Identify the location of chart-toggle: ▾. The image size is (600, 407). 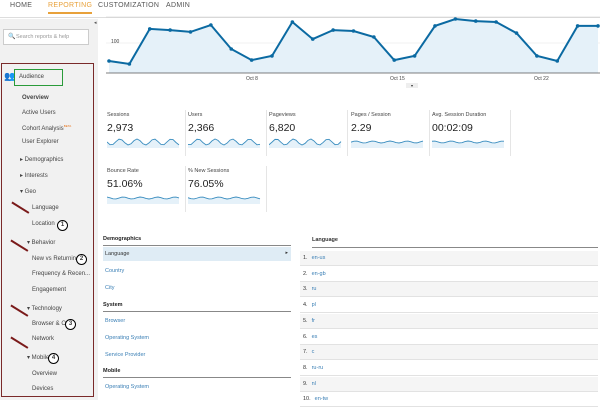
(412, 85).